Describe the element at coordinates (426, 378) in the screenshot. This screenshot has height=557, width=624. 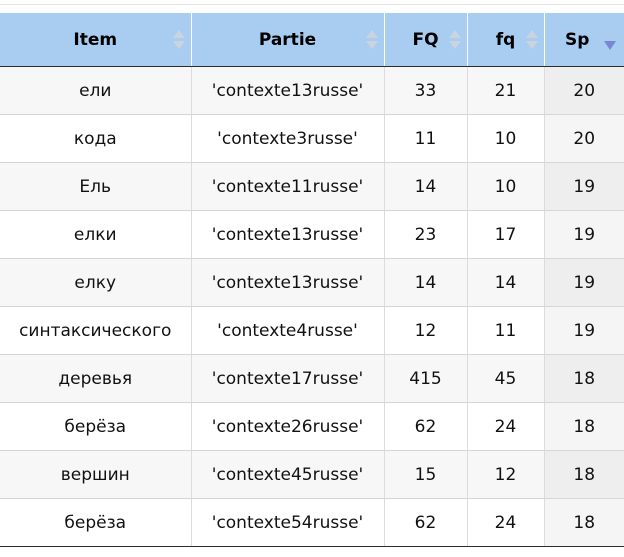
I see `cell-fq-total: 415` at that location.